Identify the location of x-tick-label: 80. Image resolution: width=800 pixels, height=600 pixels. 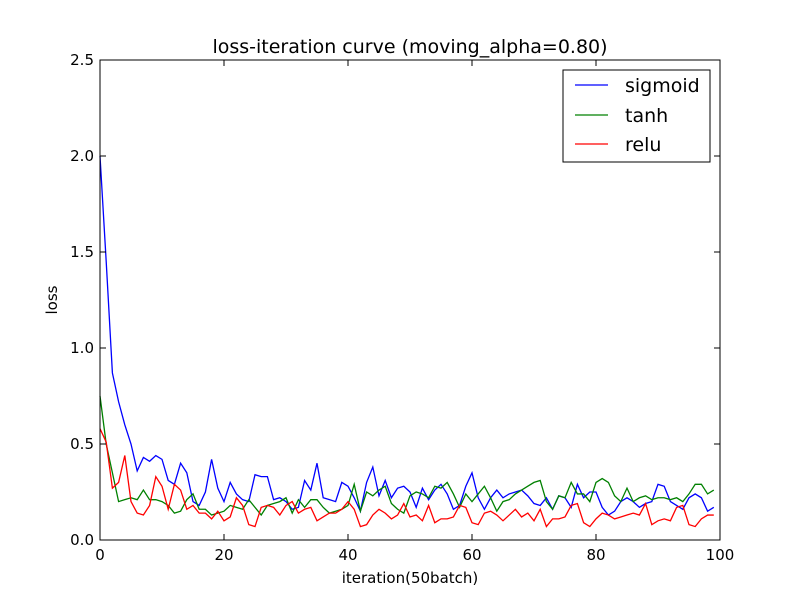
(595, 555).